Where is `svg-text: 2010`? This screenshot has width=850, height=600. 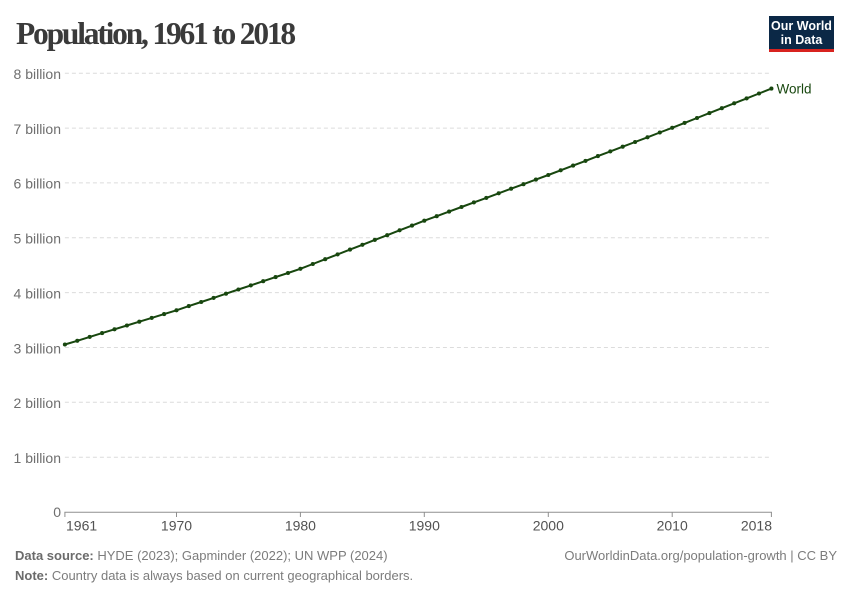
svg-text: 2010 is located at coordinates (672, 526).